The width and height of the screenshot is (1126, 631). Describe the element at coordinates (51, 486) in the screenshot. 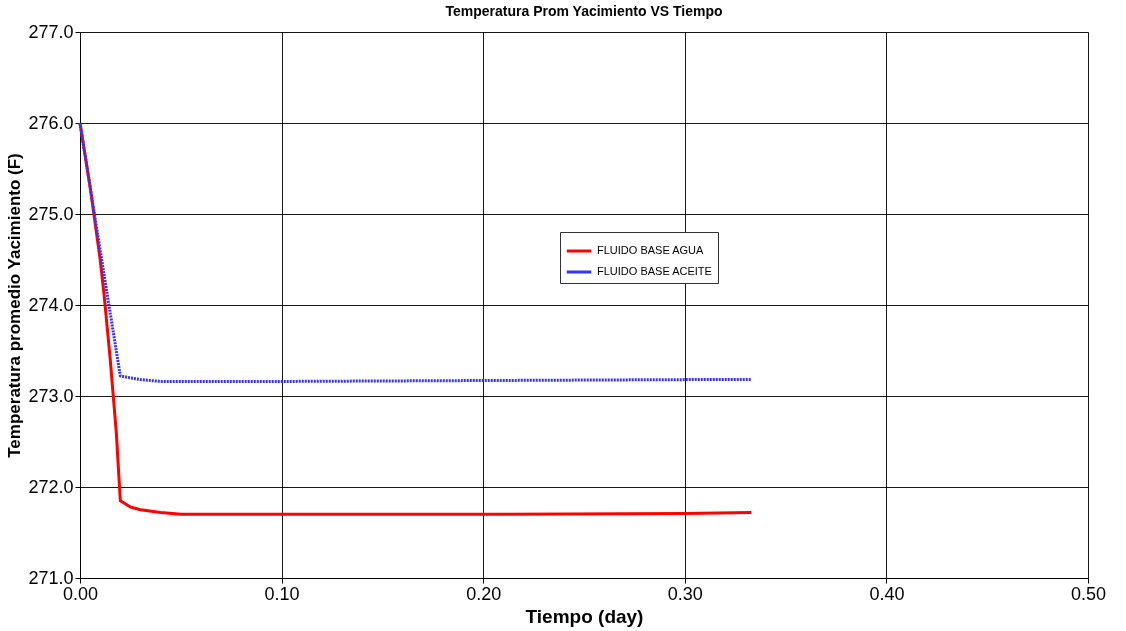

I see `y-tick-label: 272.0` at that location.